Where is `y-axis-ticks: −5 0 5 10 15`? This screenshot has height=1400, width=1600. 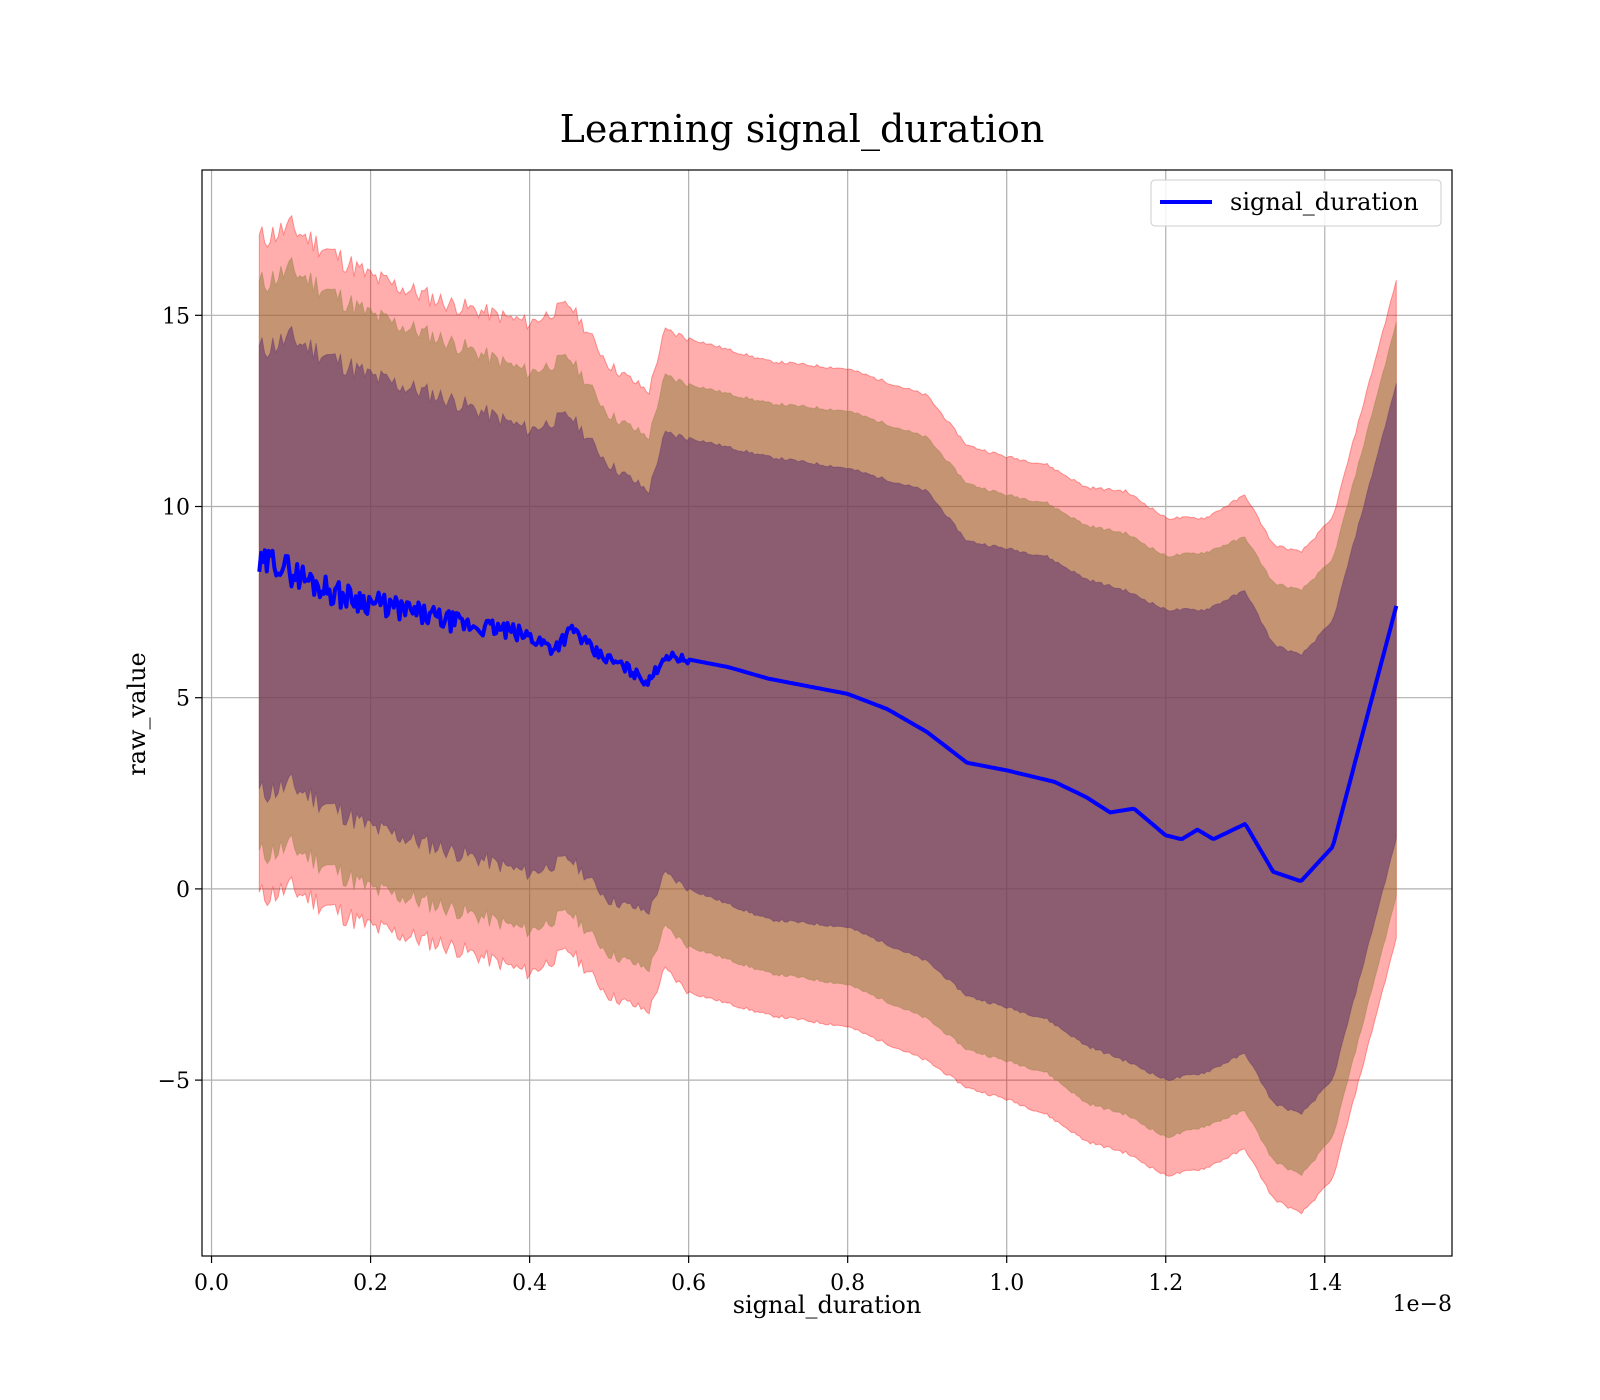 y-axis-ticks: −5 0 5 10 15 is located at coordinates (180, 699).